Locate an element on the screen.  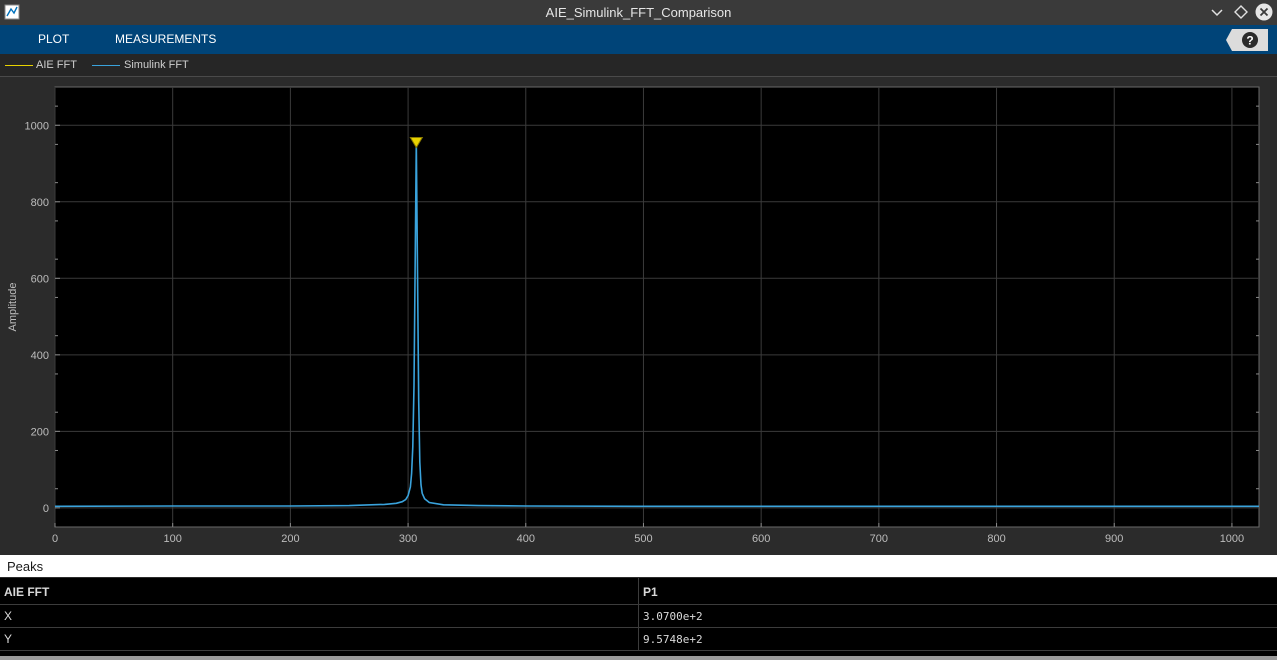
row-value-x: 3.0700e+2 is located at coordinates (673, 616).